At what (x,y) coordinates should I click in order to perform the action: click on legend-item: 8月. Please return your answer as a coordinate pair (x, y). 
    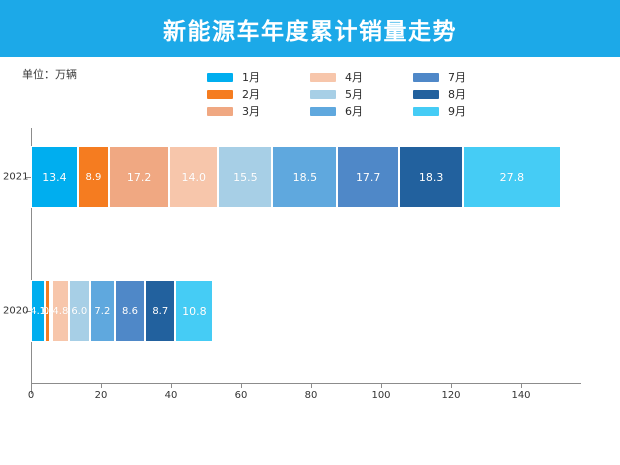
    Looking at the image, I should click on (464, 94).